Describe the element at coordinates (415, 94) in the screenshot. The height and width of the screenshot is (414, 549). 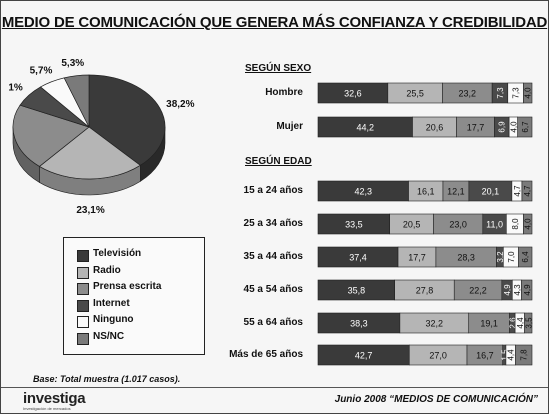
I see `bar-label-sexo-0-radio: 25,5` at that location.